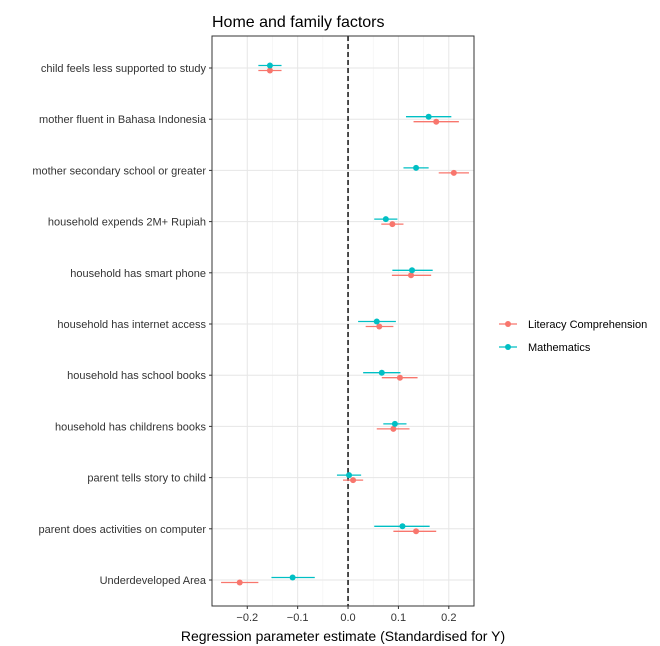 The height and width of the screenshot is (646, 660). What do you see at coordinates (127, 223) in the screenshot?
I see `y-tick-label: household expends 2M+ Rupiah` at bounding box center [127, 223].